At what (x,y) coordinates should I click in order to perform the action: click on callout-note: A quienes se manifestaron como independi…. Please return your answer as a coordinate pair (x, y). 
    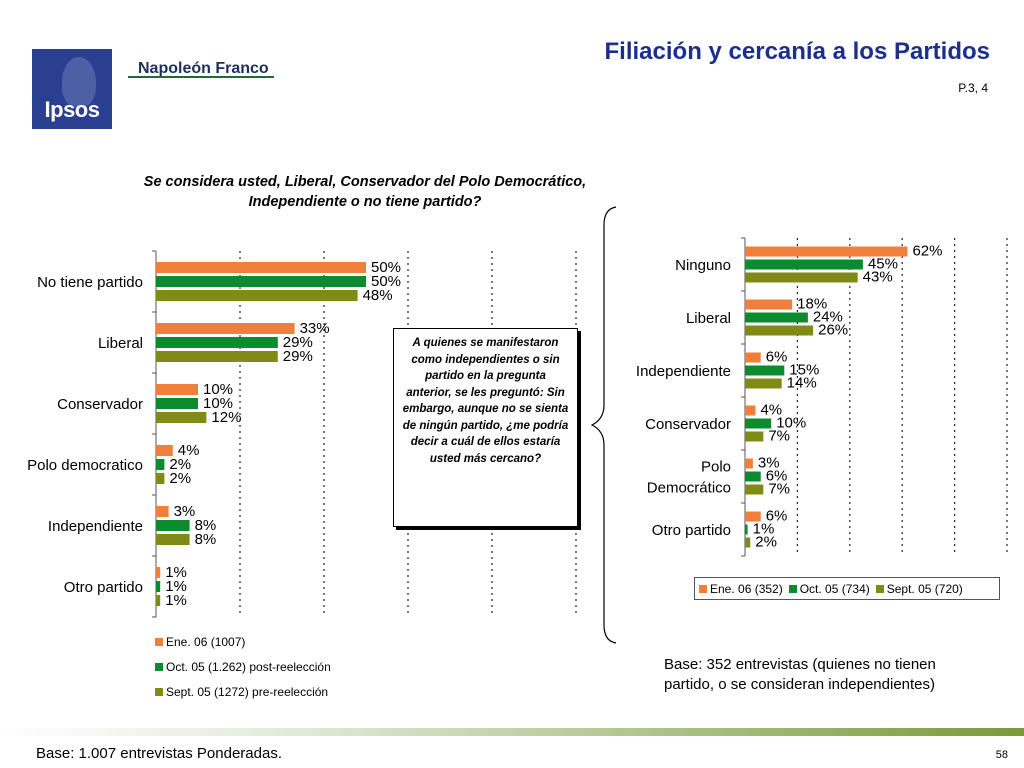
    Looking at the image, I should click on (485, 427).